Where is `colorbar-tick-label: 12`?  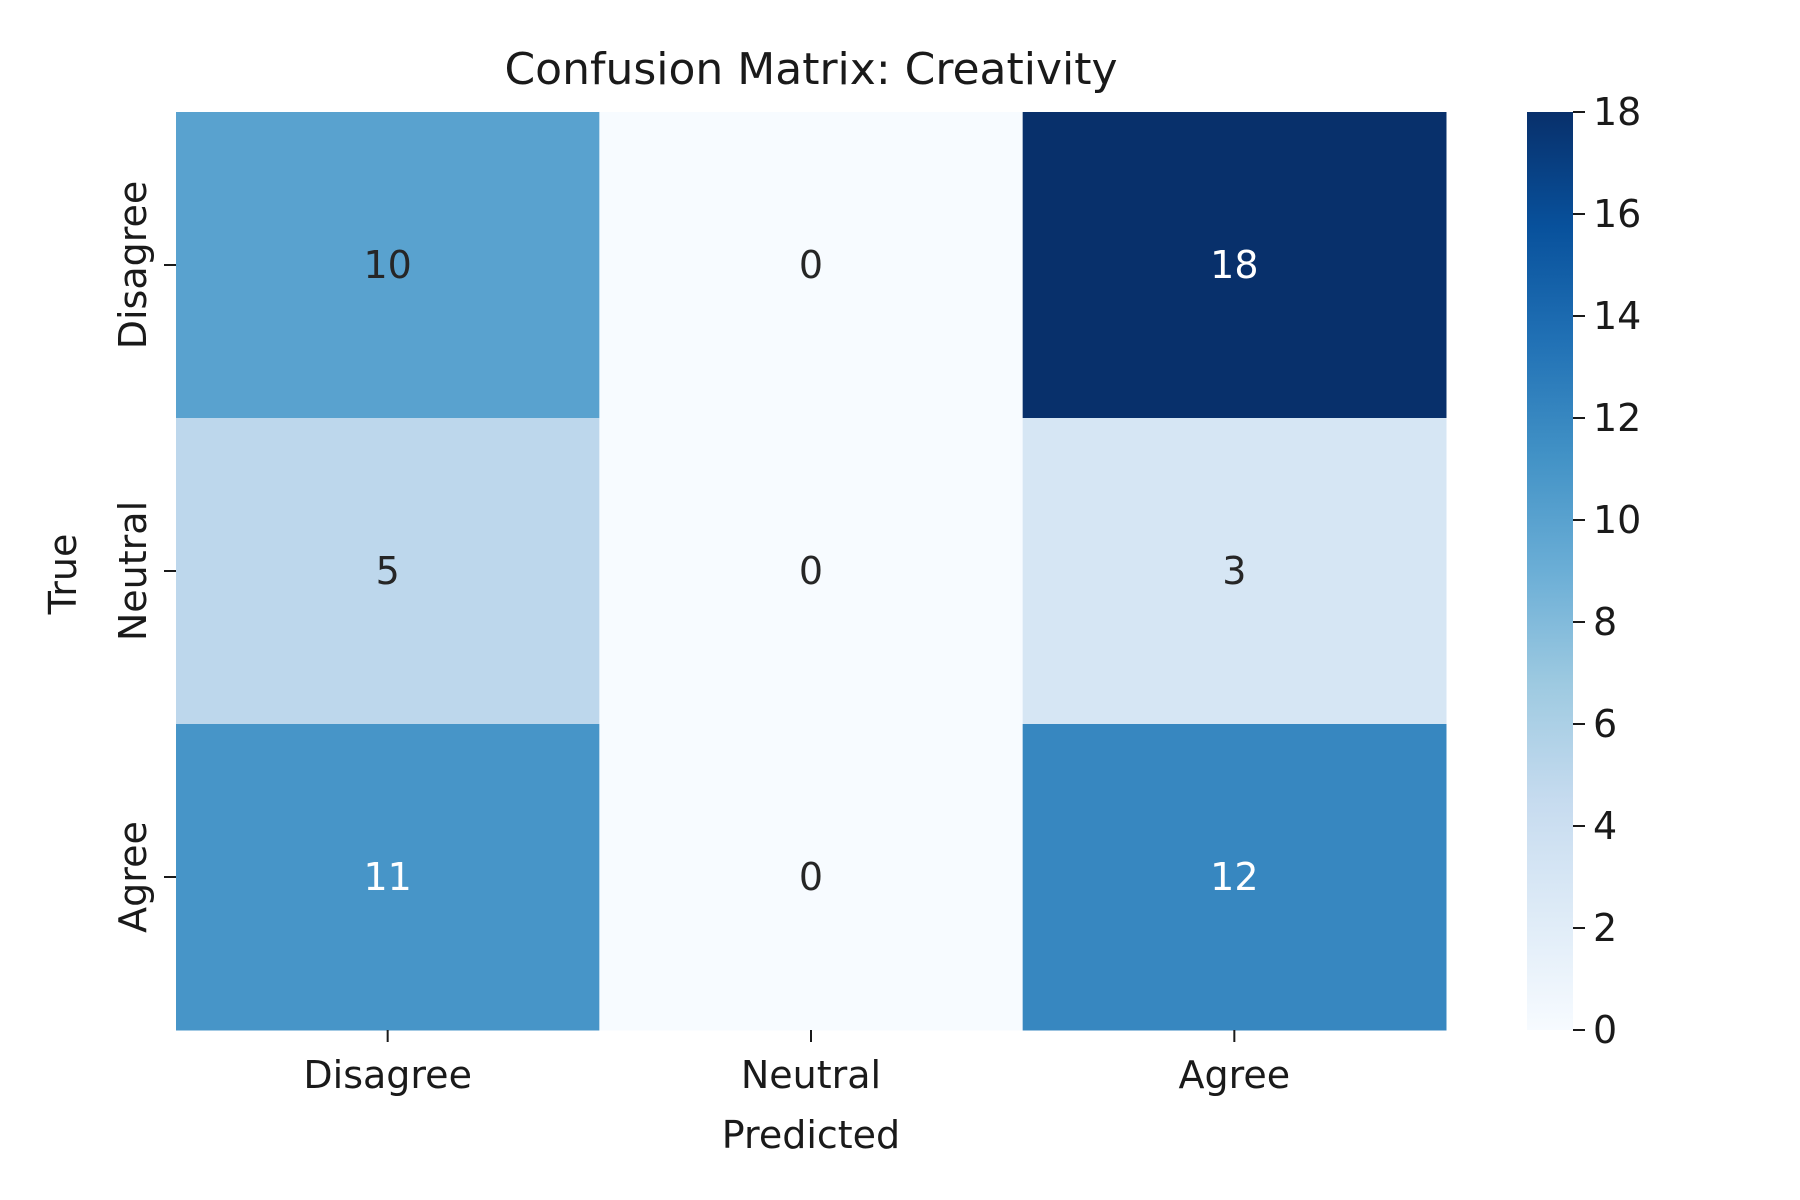
colorbar-tick-label: 12 is located at coordinates (1617, 418).